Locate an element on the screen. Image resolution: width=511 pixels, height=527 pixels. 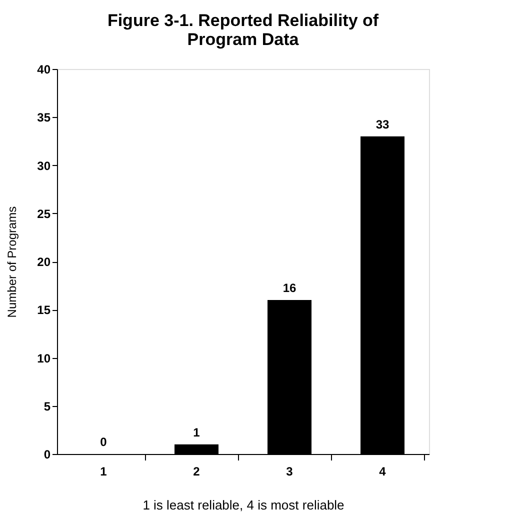
x-tick-label: 3 is located at coordinates (290, 471).